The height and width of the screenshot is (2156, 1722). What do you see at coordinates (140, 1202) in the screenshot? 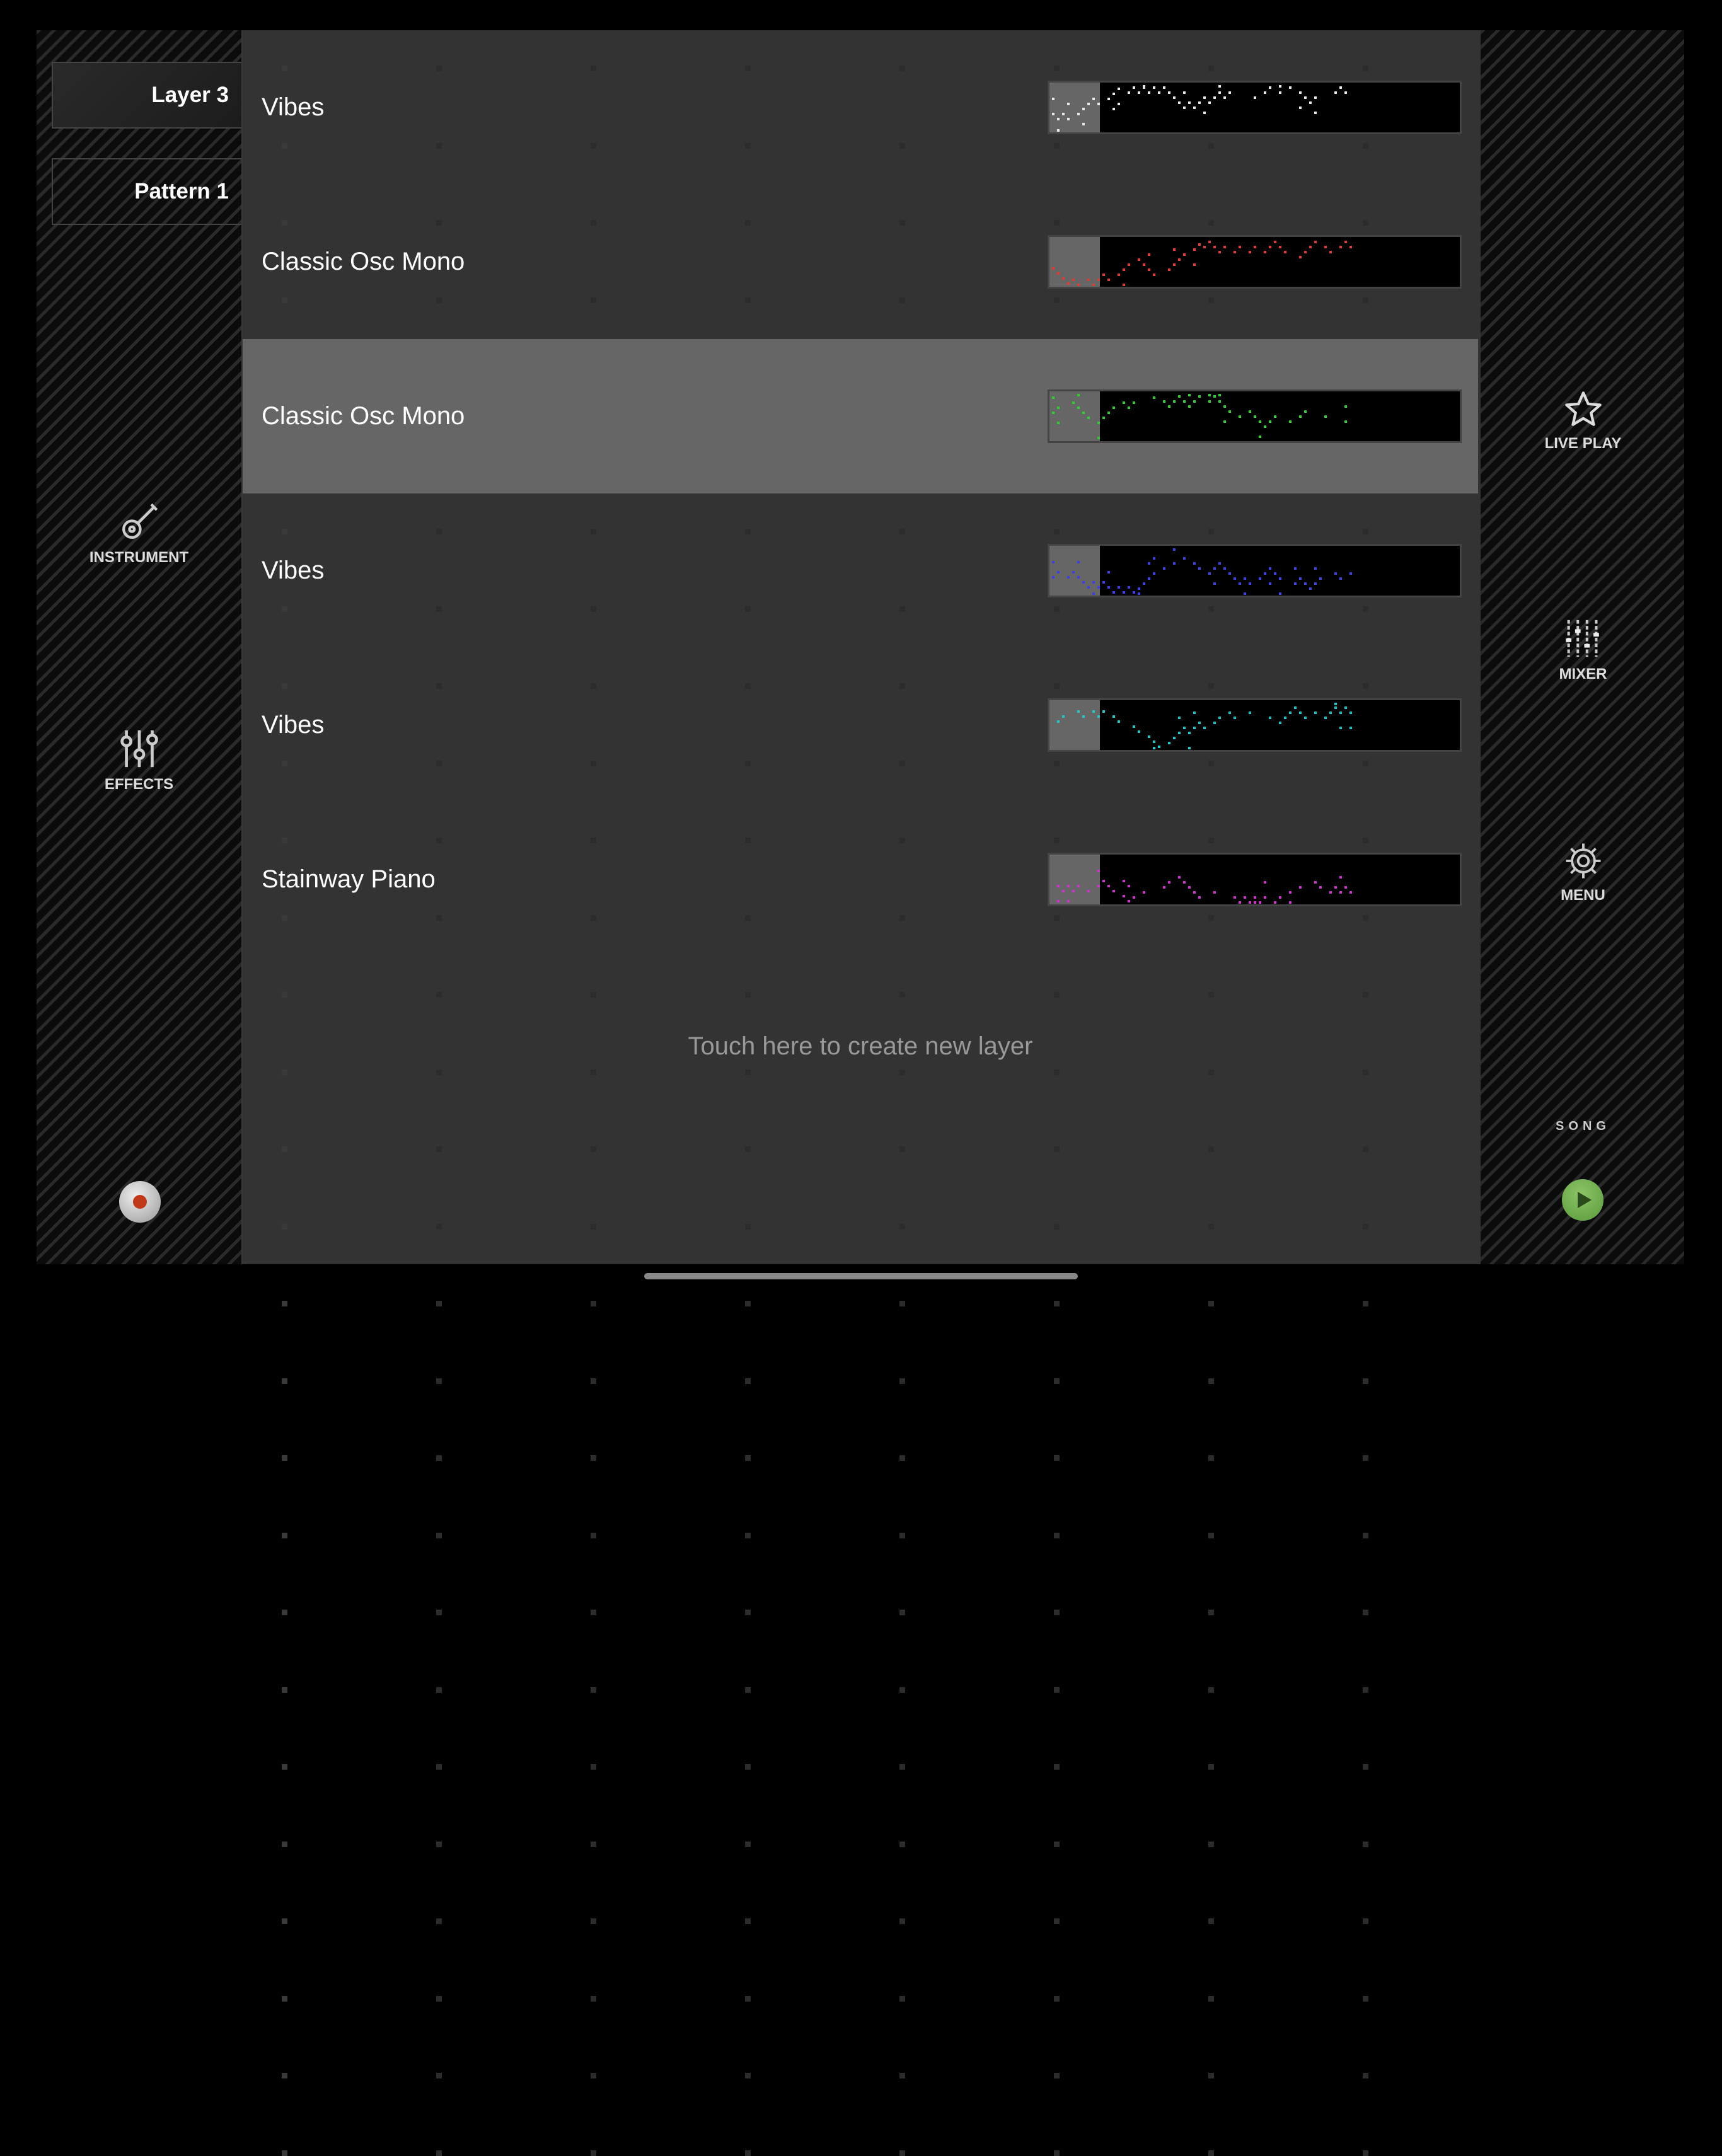
I see `record-button` at bounding box center [140, 1202].